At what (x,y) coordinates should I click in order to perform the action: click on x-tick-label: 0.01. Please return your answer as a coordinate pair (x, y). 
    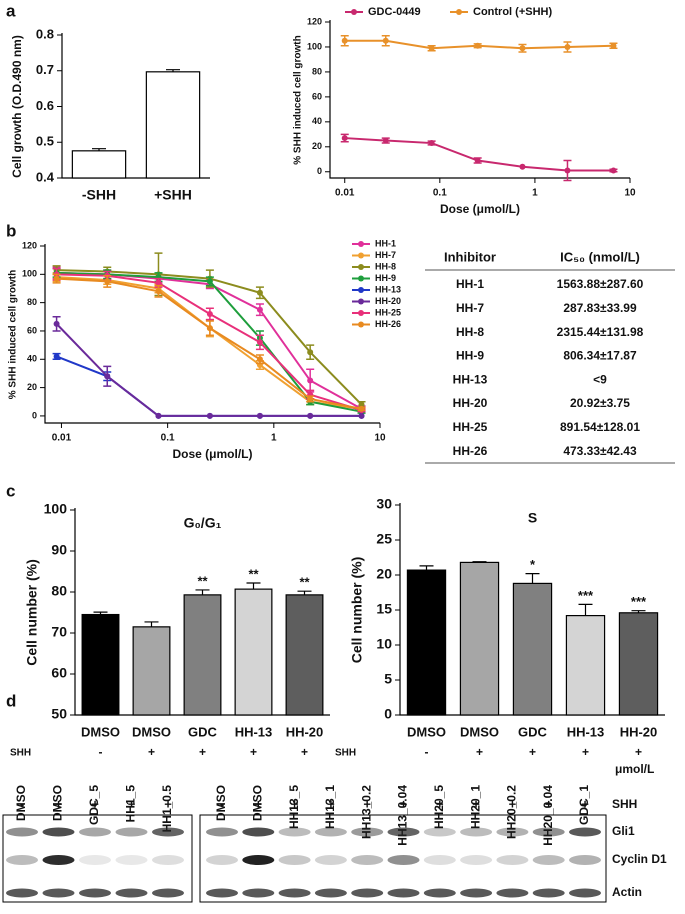
    Looking at the image, I should click on (345, 193).